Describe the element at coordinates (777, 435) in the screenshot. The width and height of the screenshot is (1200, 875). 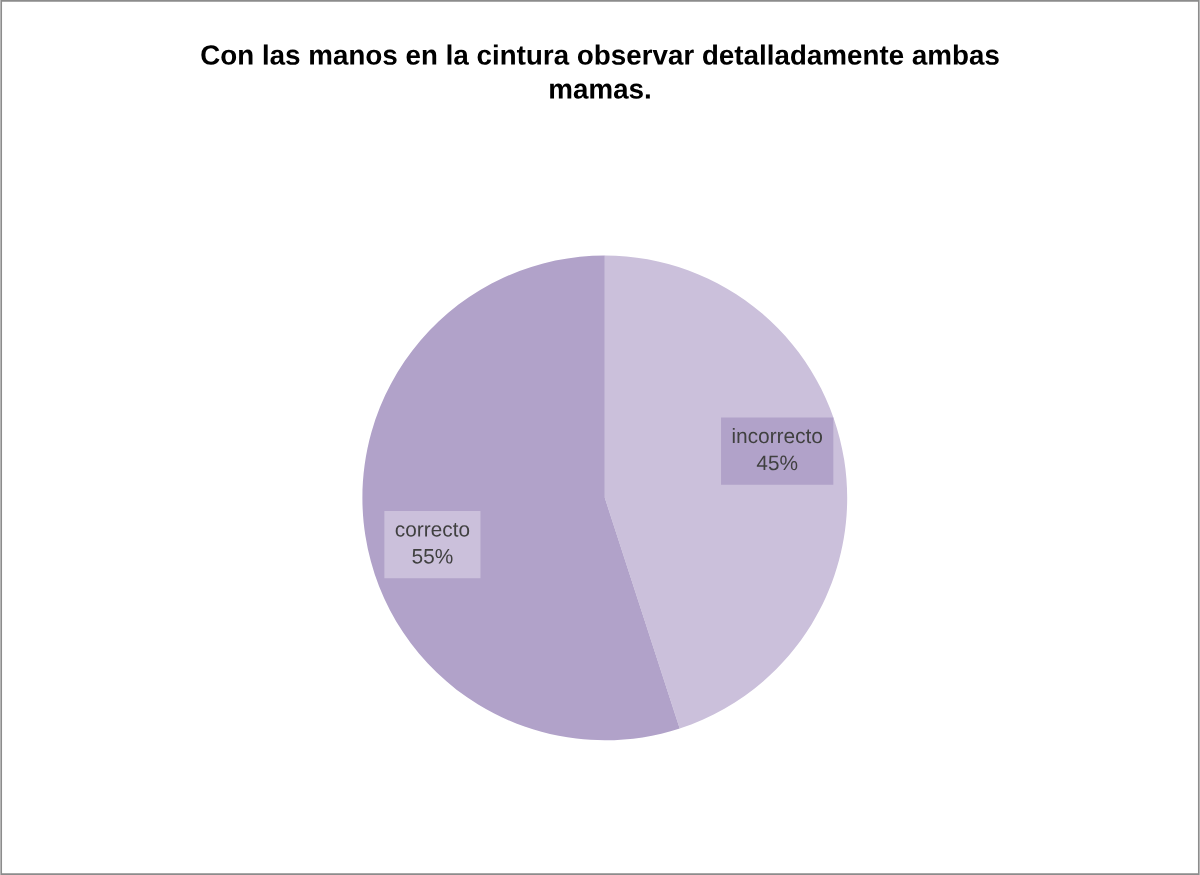
I see `slice-label: incorrecto` at that location.